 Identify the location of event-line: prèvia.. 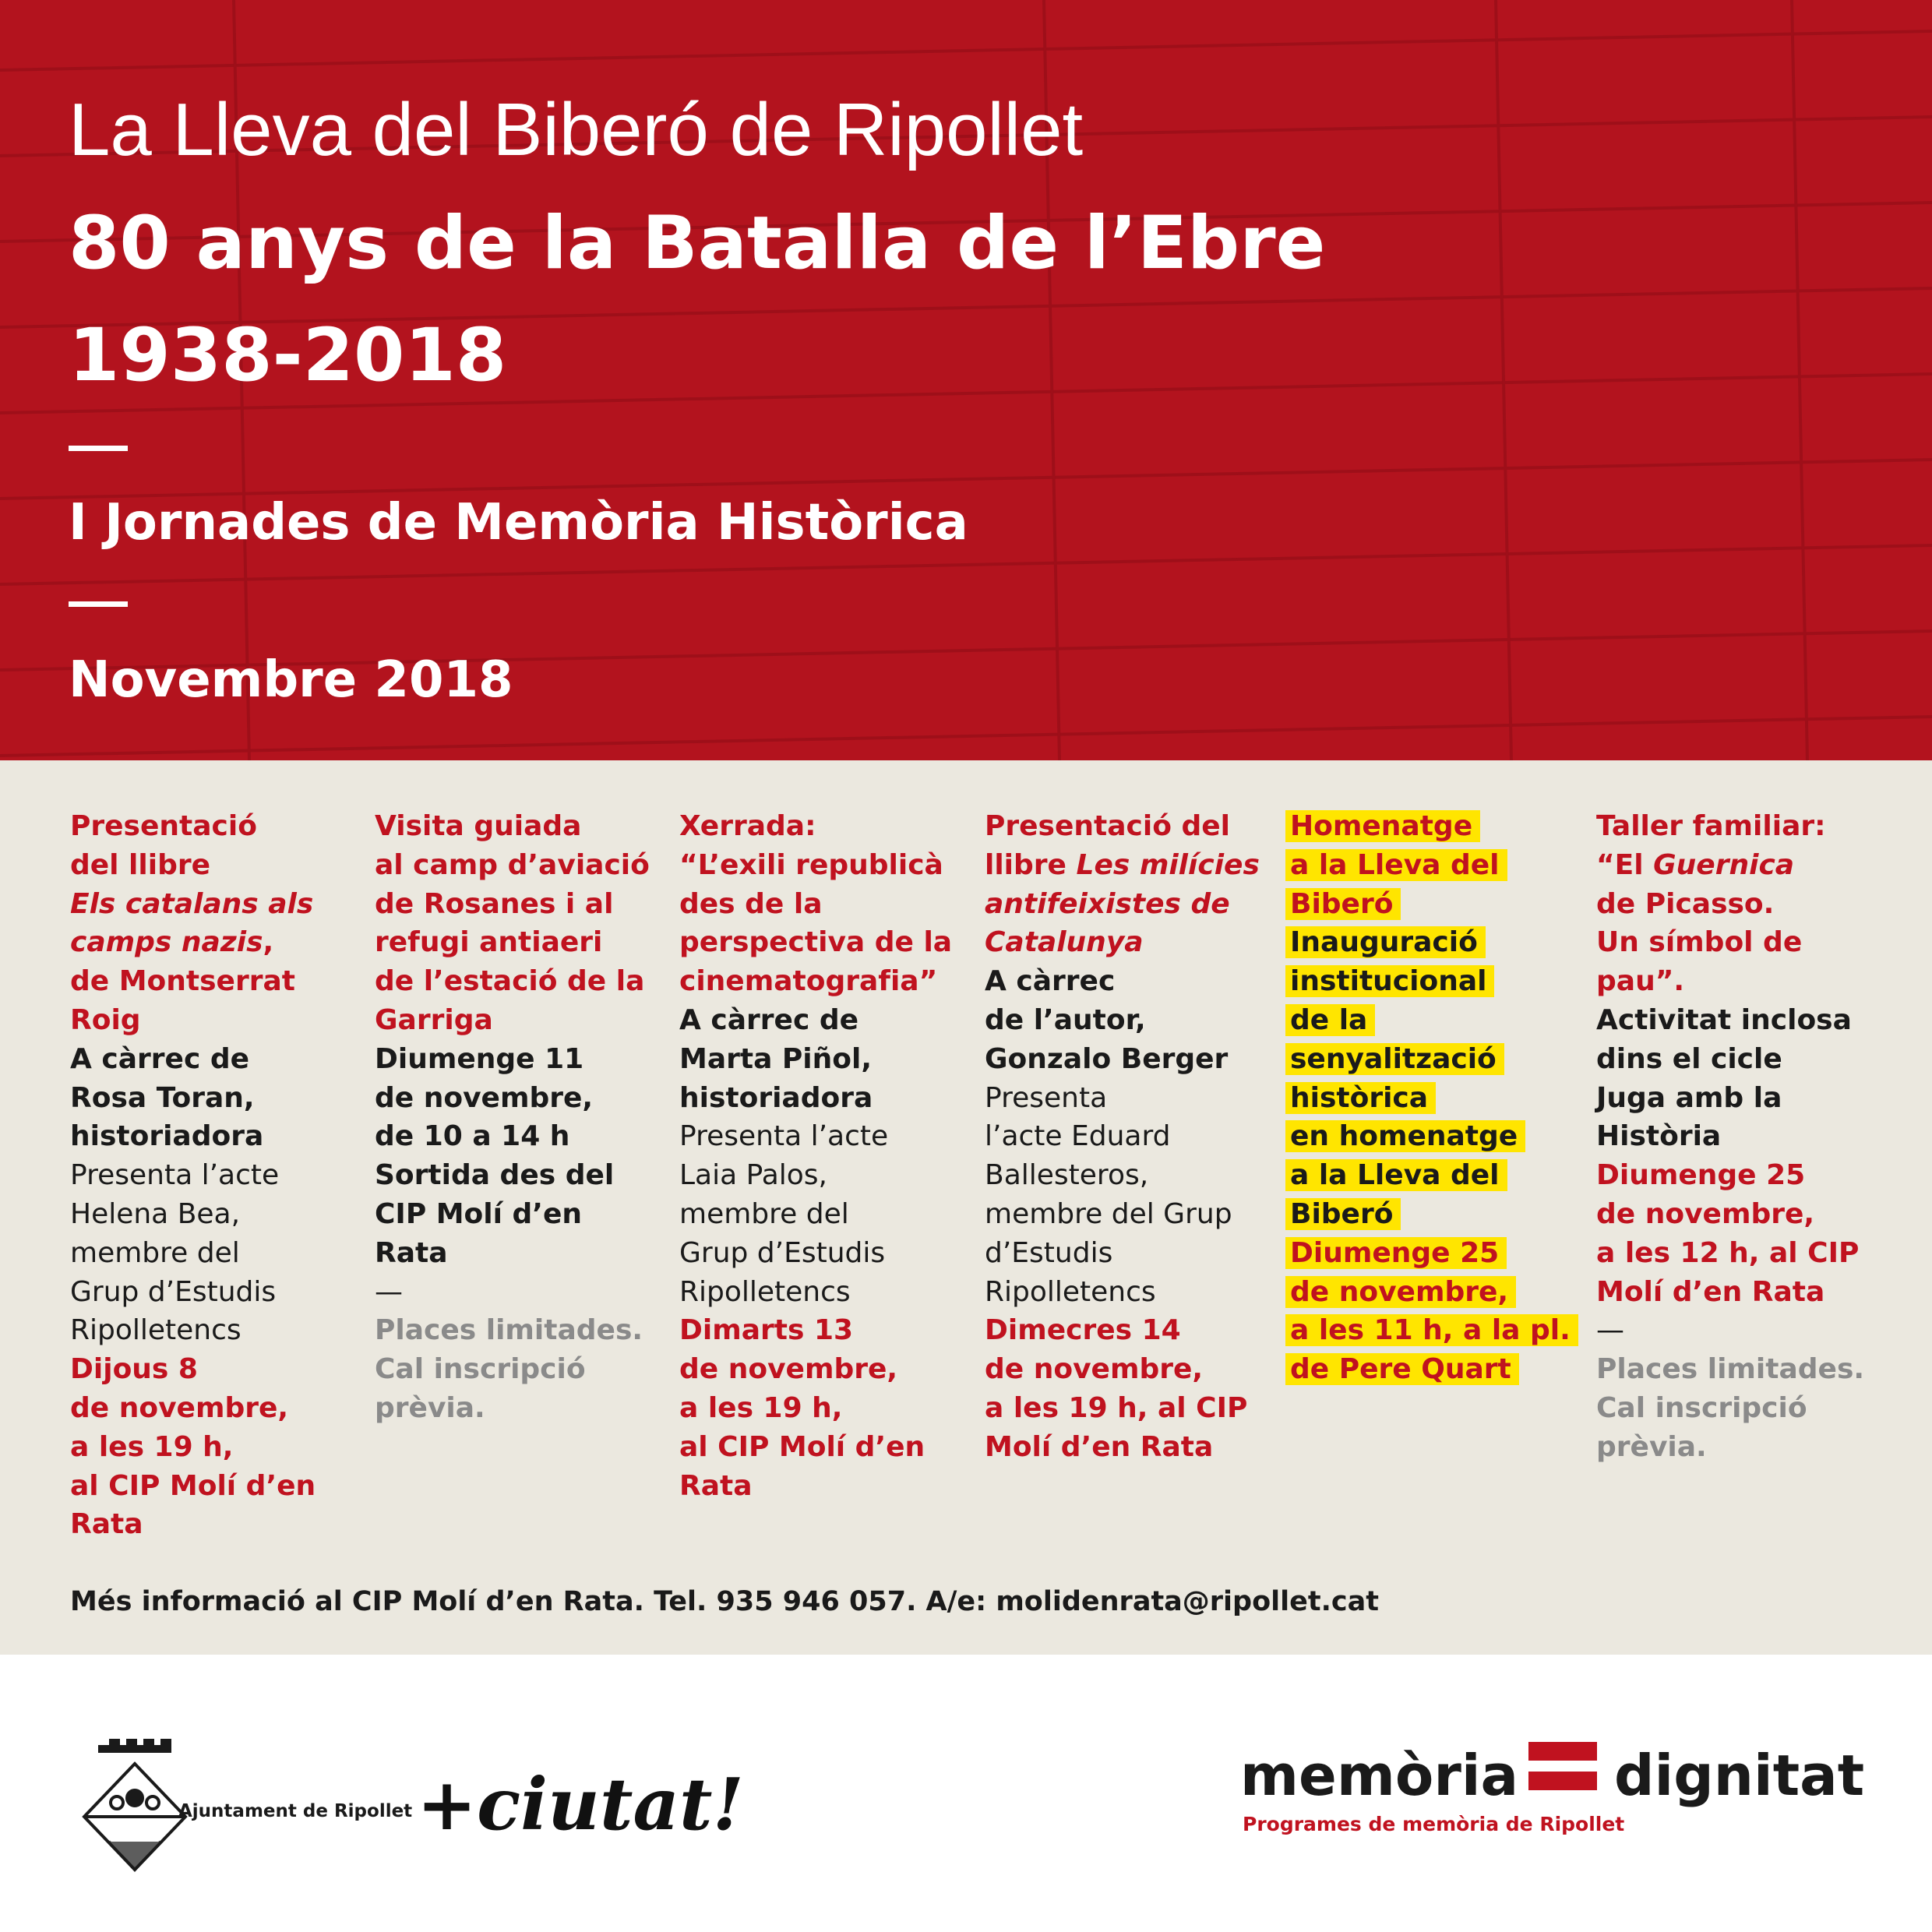
(1730, 1448).